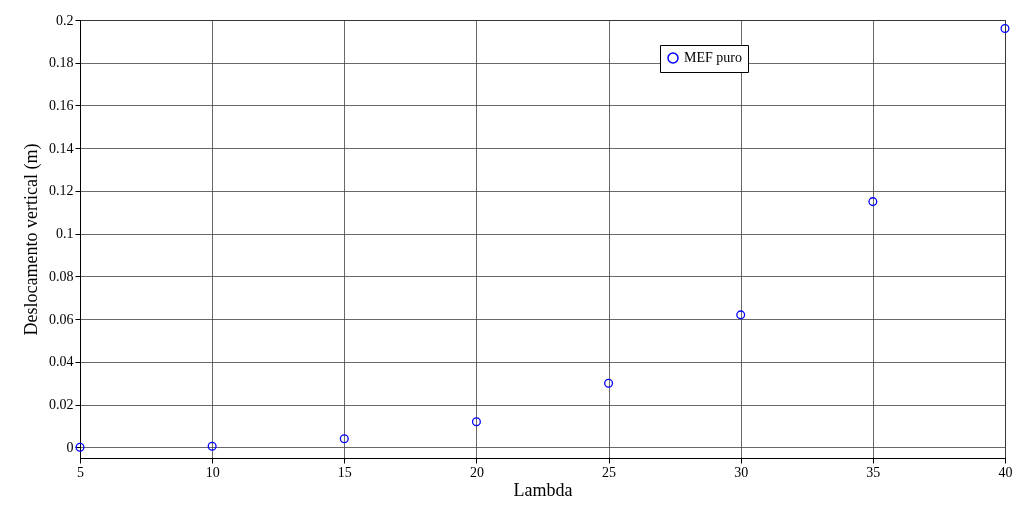 This screenshot has height=505, width=1021. Describe the element at coordinates (61, 191) in the screenshot. I see `y-tick-label: 0.12` at that location.